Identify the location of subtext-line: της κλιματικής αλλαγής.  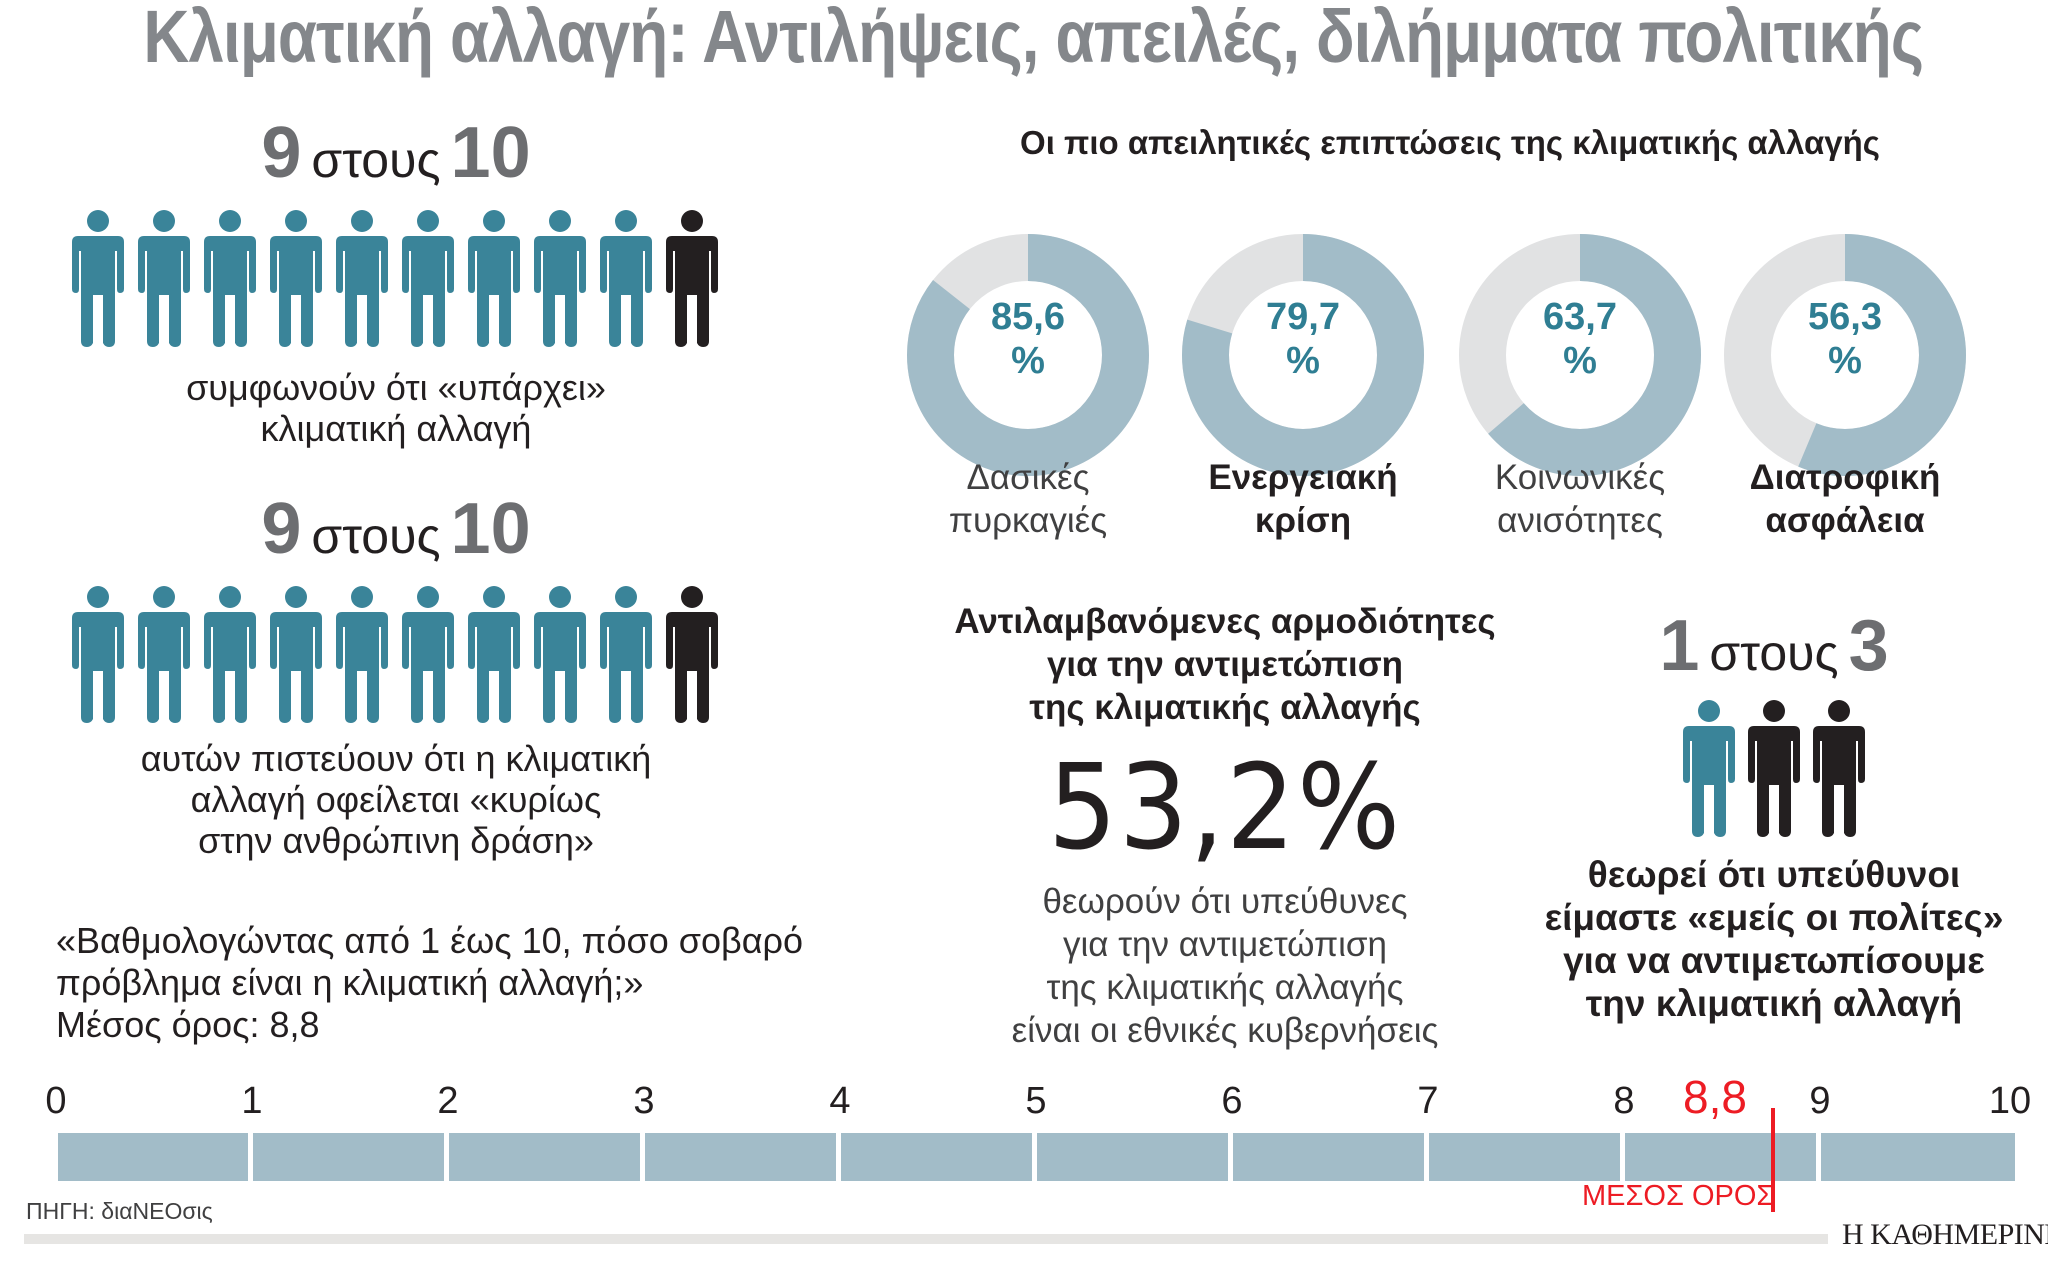
(1225, 987).